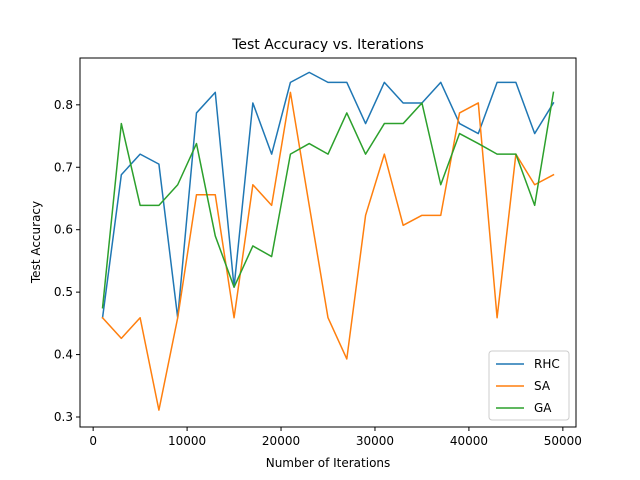  Describe the element at coordinates (63, 417) in the screenshot. I see `y-tick-label: 0.3` at that location.